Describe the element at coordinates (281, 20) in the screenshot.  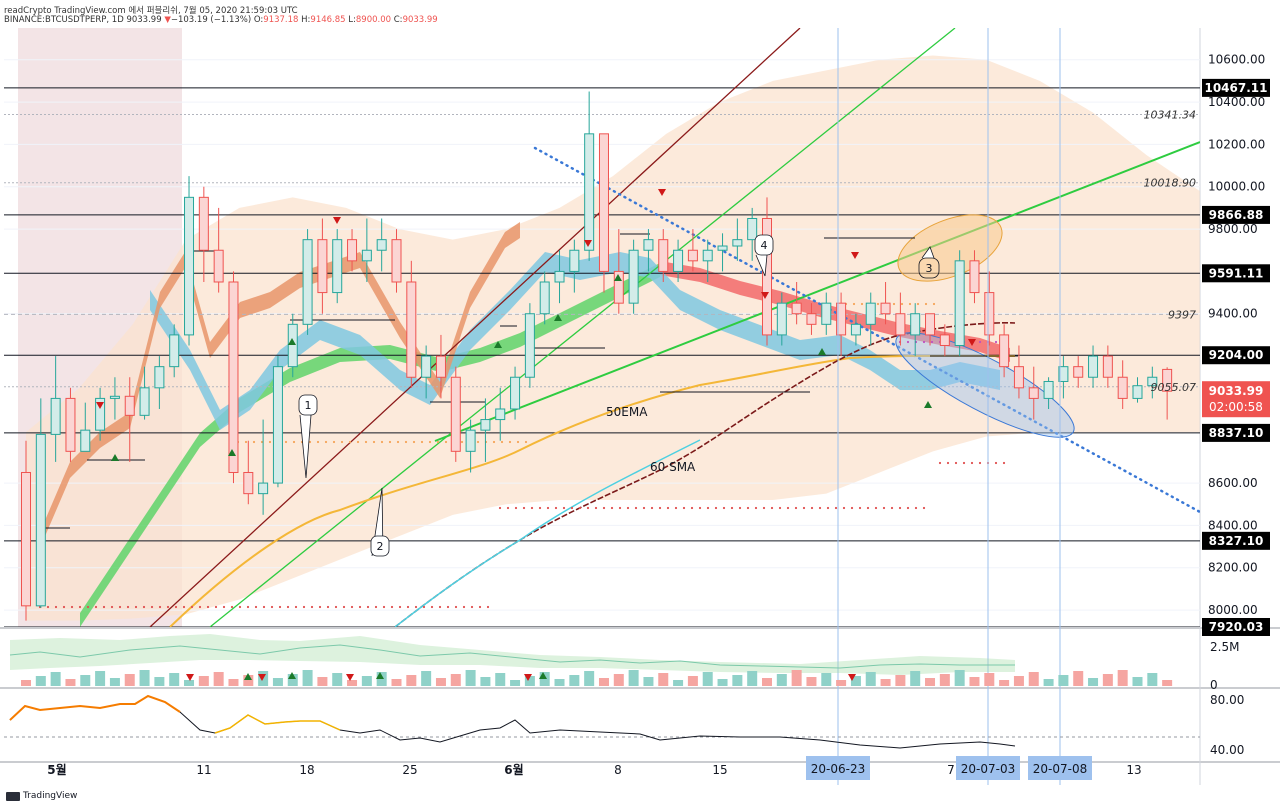
I see `open-value: 9137.18` at that location.